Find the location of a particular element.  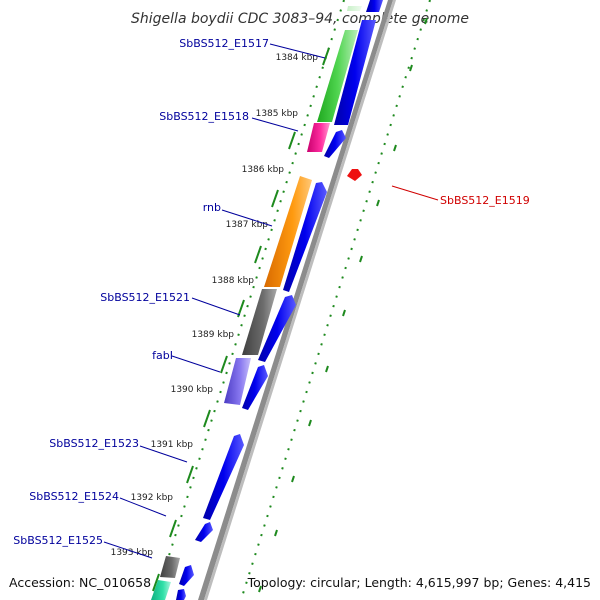

tick-label-1389: 1389 kbp is located at coordinates (213, 335).